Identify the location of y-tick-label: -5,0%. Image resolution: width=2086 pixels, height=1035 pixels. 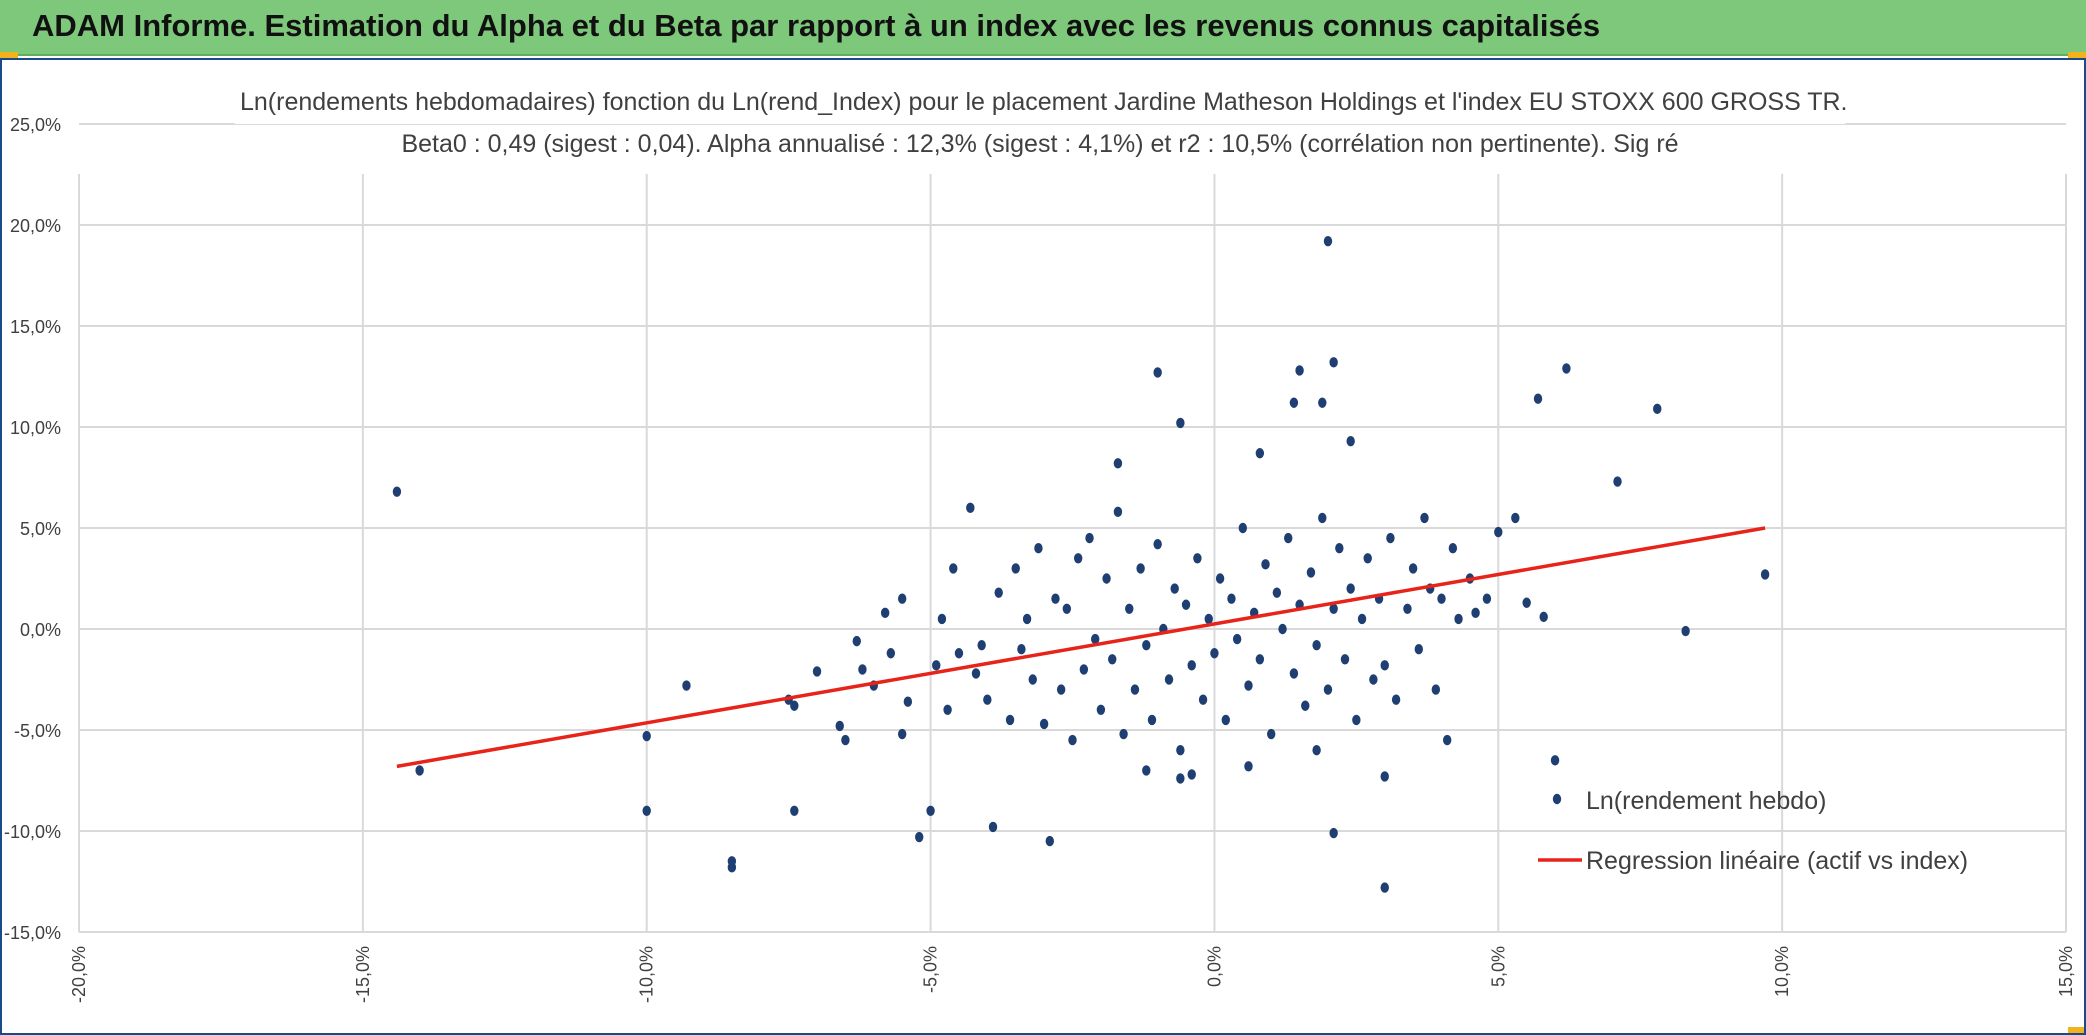
(37, 731).